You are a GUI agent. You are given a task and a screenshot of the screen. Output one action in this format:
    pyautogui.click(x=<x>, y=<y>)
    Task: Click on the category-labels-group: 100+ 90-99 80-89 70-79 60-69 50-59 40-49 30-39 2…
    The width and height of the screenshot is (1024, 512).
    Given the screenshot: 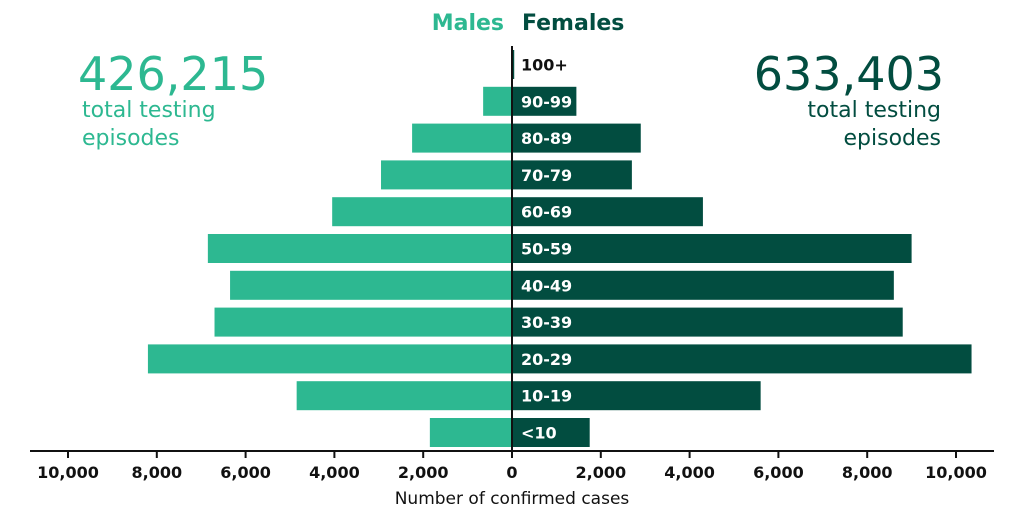 What is the action you would take?
    pyautogui.click(x=546, y=249)
    